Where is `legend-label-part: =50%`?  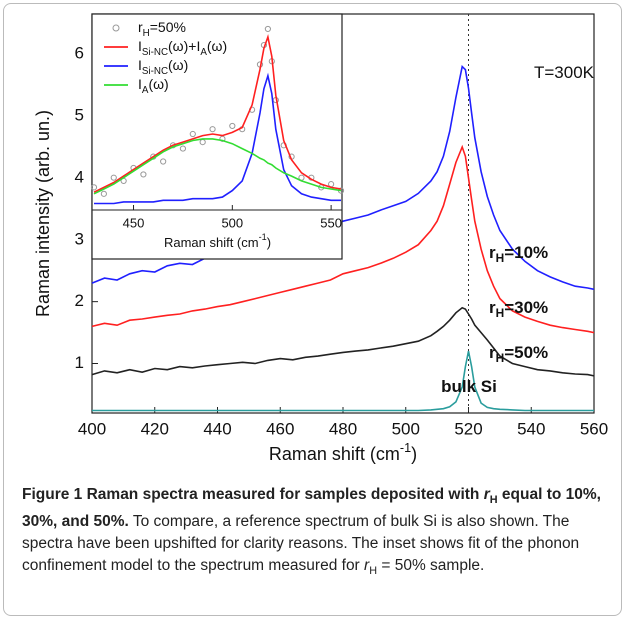
legend-label-part: =50% is located at coordinates (168, 27).